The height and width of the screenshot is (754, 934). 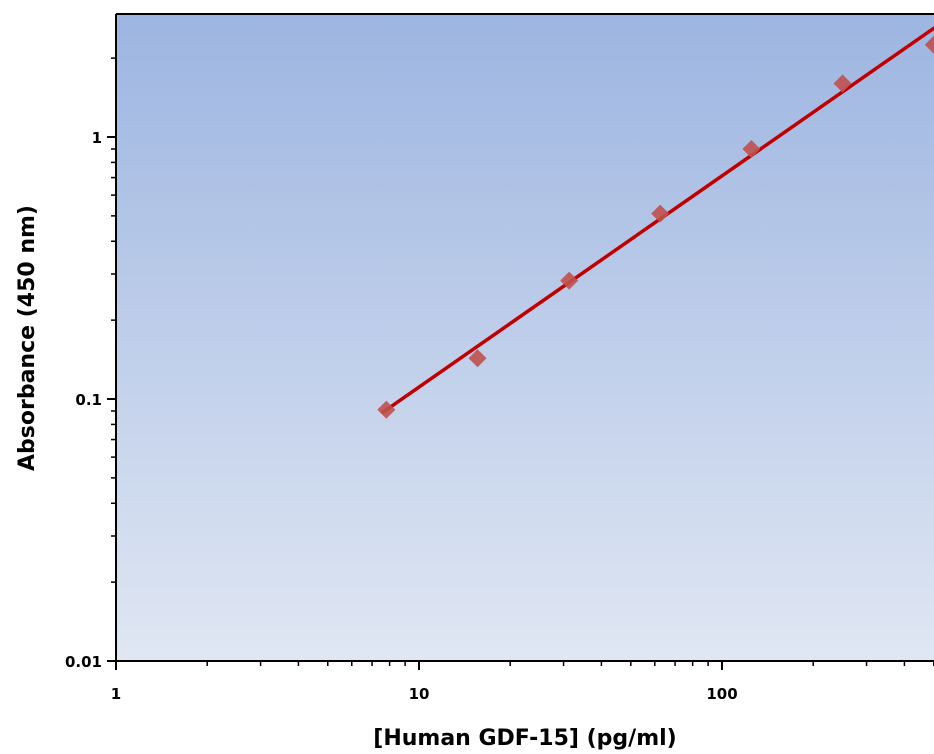 What do you see at coordinates (419, 694) in the screenshot?
I see `x-tick-label: 10` at bounding box center [419, 694].